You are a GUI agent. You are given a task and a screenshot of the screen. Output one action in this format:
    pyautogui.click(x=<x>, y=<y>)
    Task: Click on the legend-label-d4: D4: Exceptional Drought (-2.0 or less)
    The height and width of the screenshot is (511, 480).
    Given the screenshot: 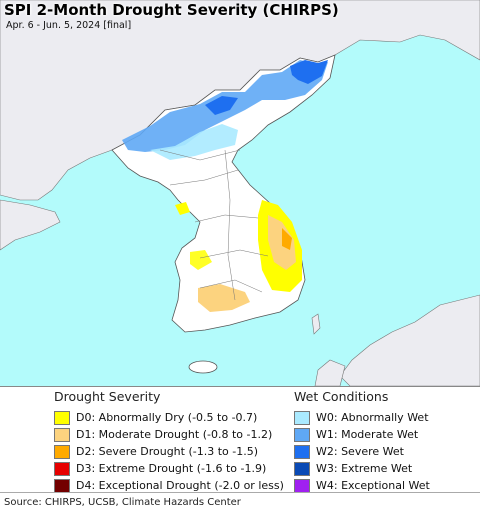 What is the action you would take?
    pyautogui.click(x=180, y=485)
    